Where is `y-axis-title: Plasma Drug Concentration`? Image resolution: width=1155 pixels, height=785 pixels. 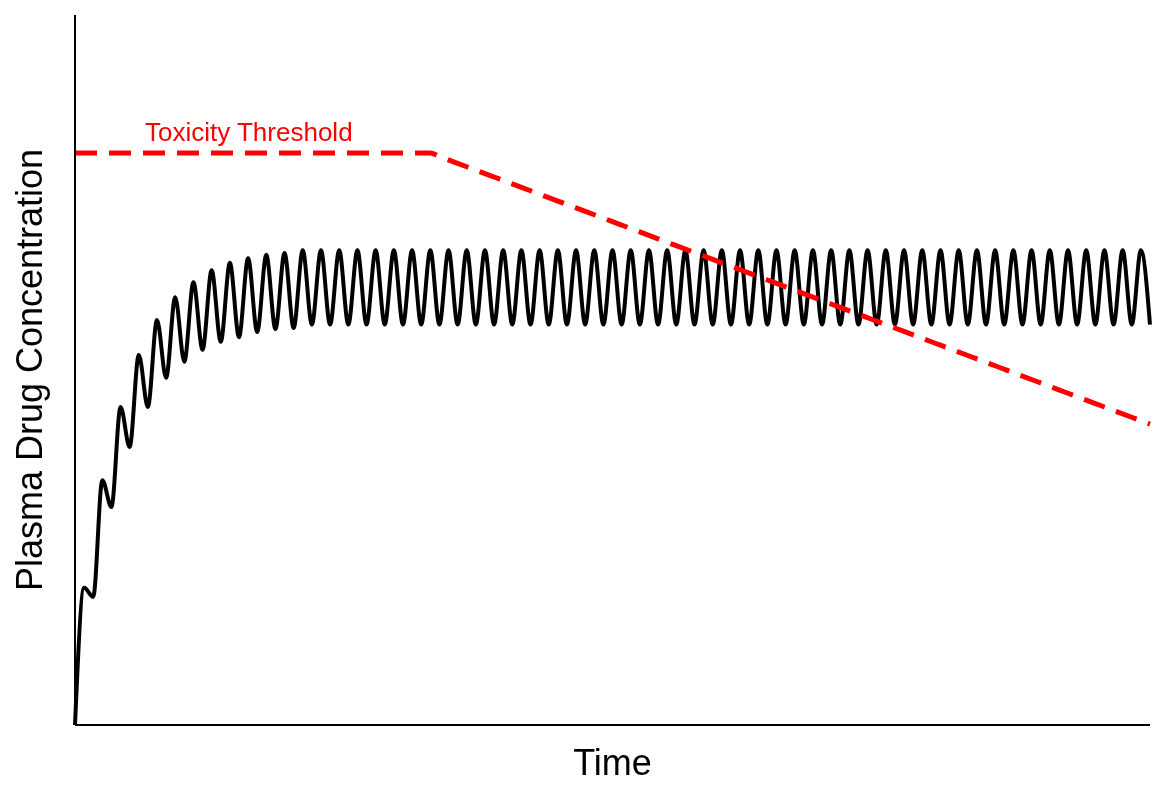
y-axis-title: Plasma Drug Concentration is located at coordinates (29, 370).